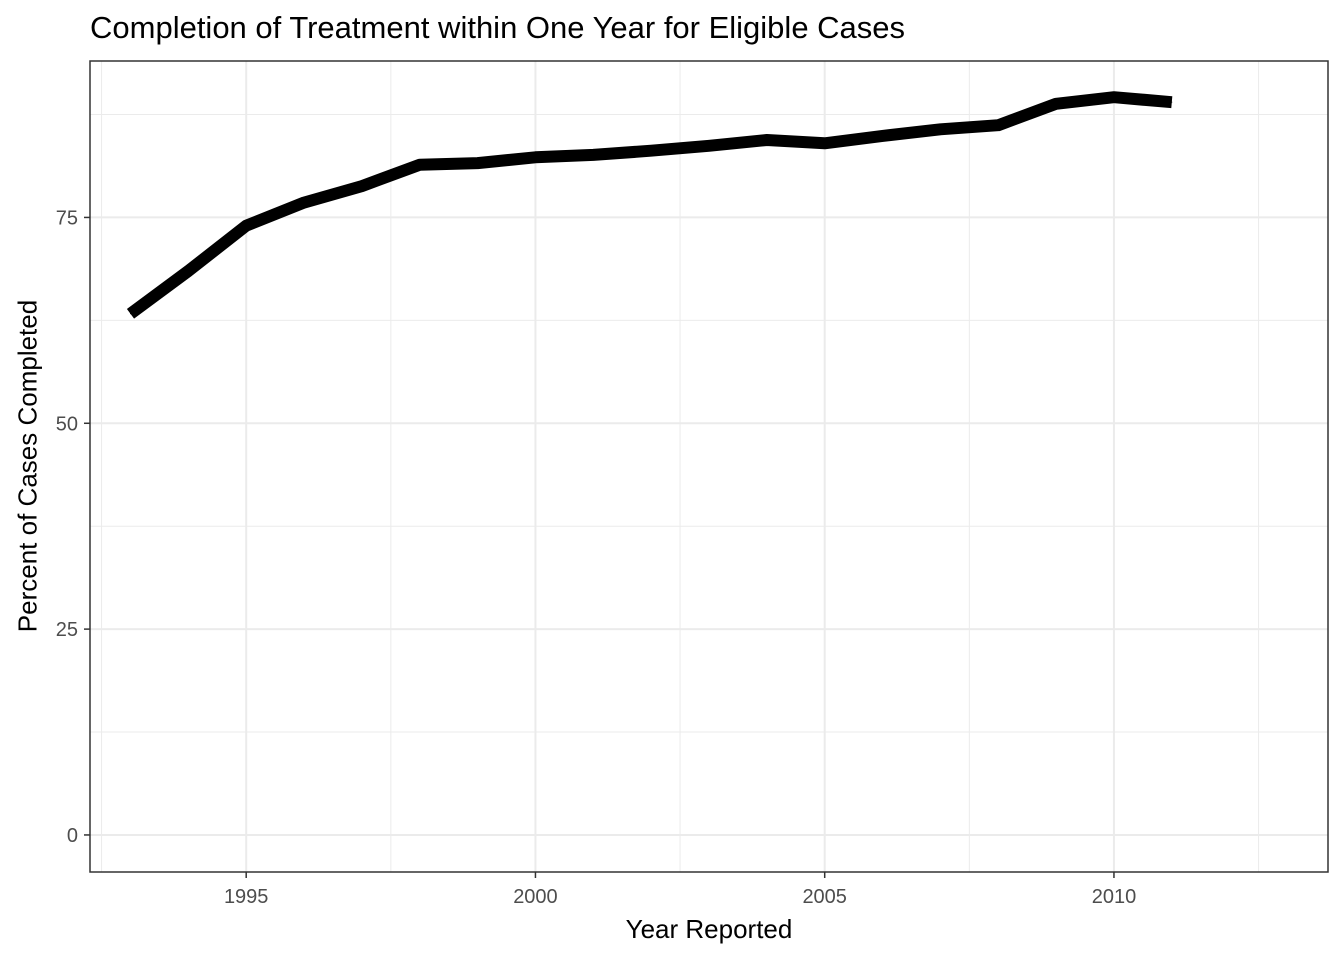 The image size is (1344, 960). What do you see at coordinates (67, 424) in the screenshot?
I see `y-tick-label: 50` at bounding box center [67, 424].